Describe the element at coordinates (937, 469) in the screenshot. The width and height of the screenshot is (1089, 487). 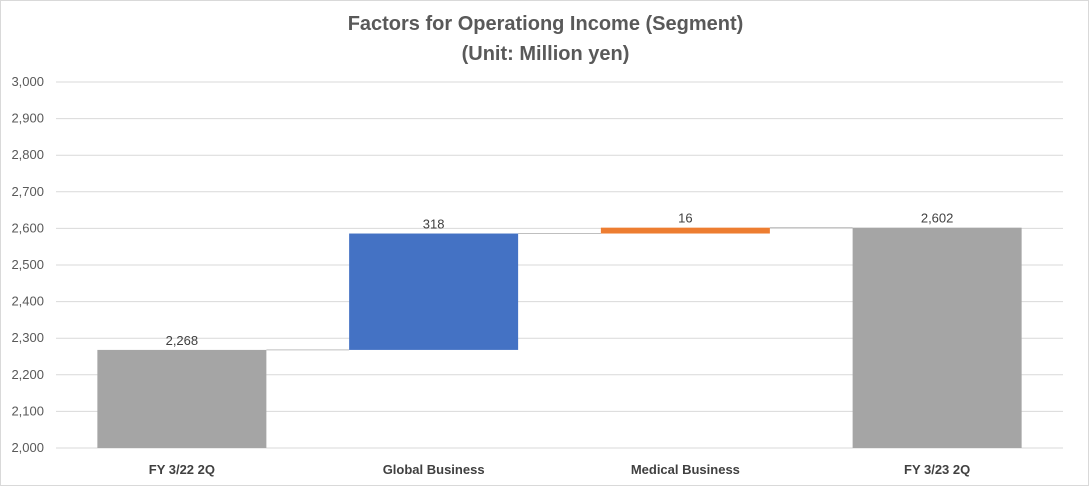
I see `x-tick-label: FY 3/23 2Q` at that location.